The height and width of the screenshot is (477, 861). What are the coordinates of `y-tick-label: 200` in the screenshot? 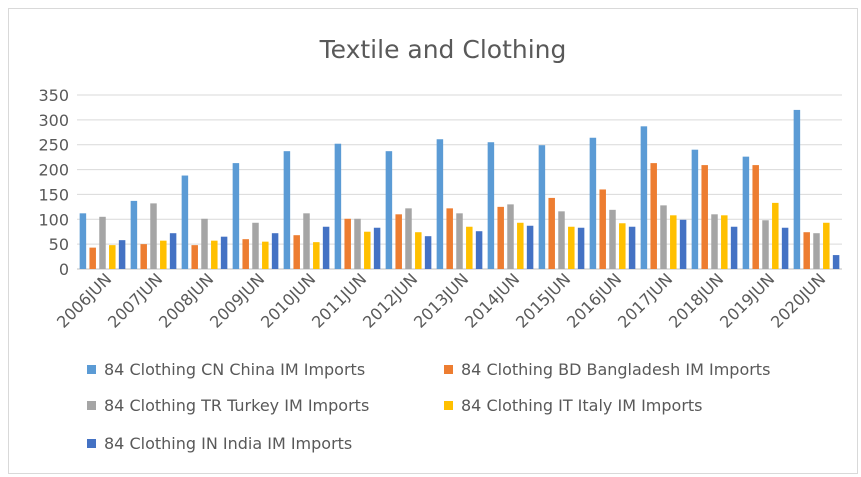 It's located at (53, 170).